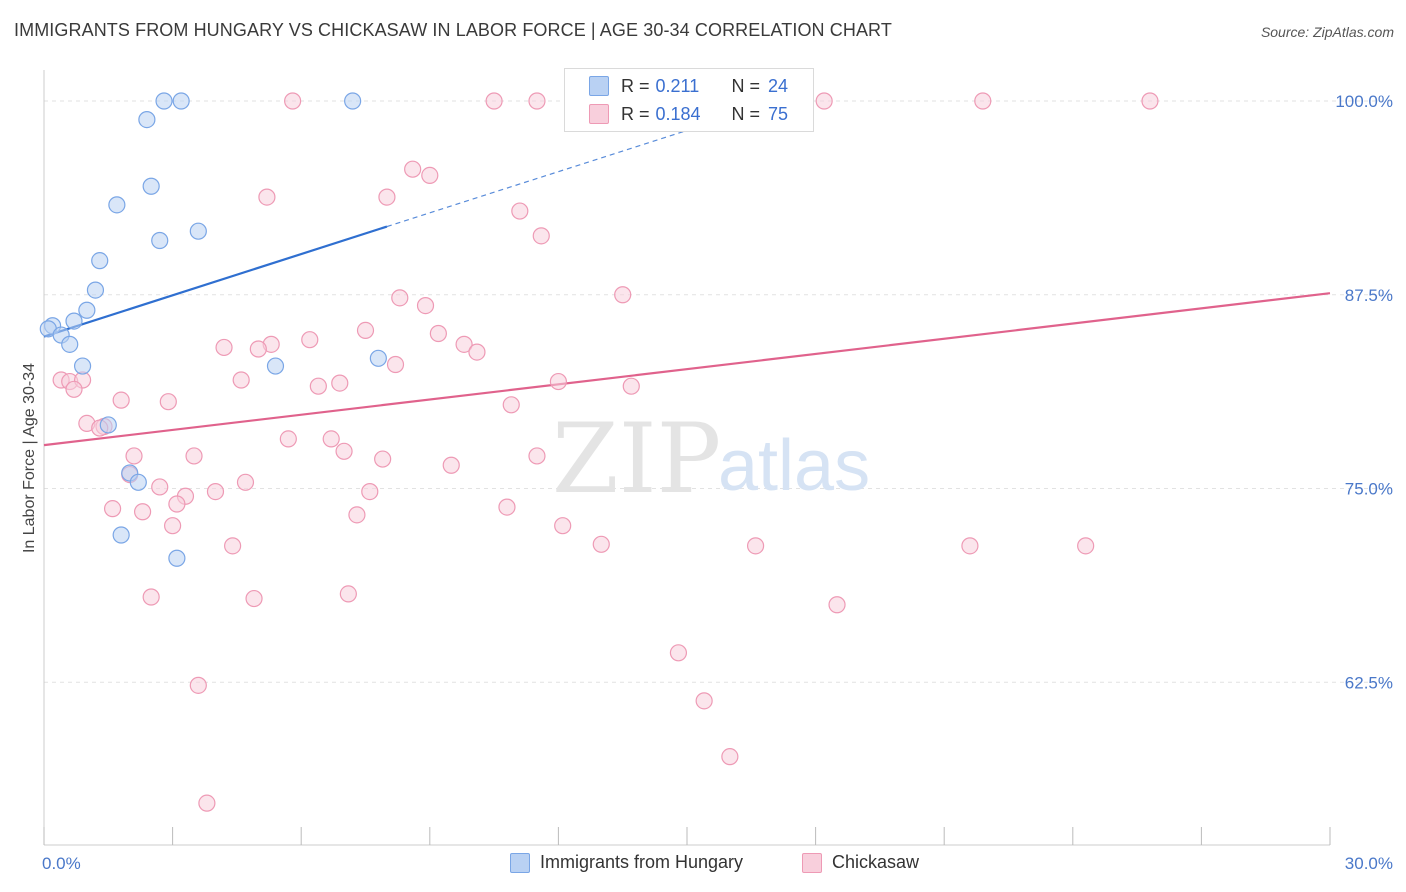  Describe the element at coordinates (876, 862) in the screenshot. I see `bottom-legend-label-chickasaw: Chickasaw` at that location.